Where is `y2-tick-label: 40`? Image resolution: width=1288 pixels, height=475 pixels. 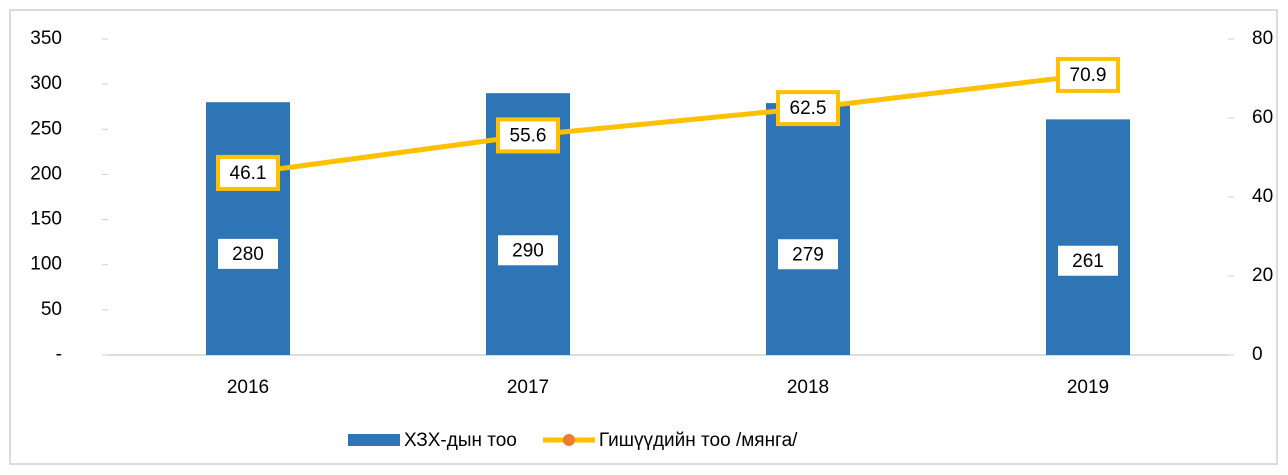 y2-tick-label: 40 is located at coordinates (1262, 196).